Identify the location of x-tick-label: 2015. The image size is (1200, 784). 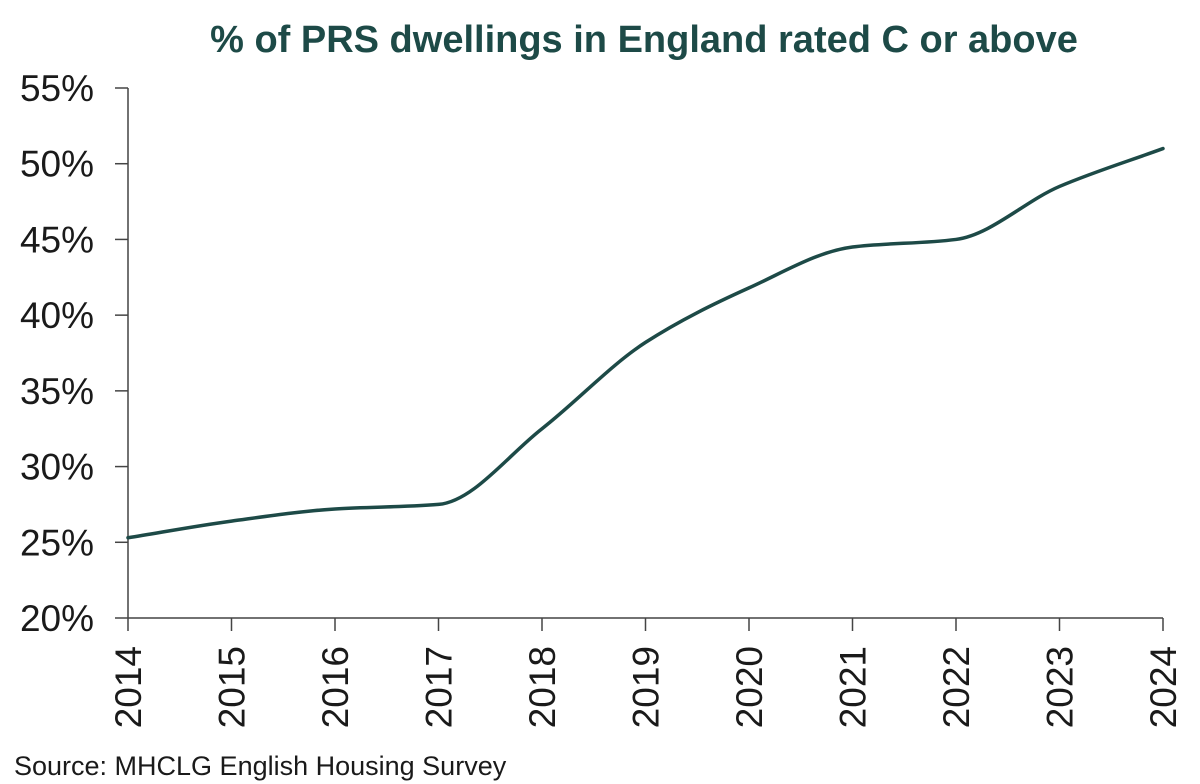
(232, 687).